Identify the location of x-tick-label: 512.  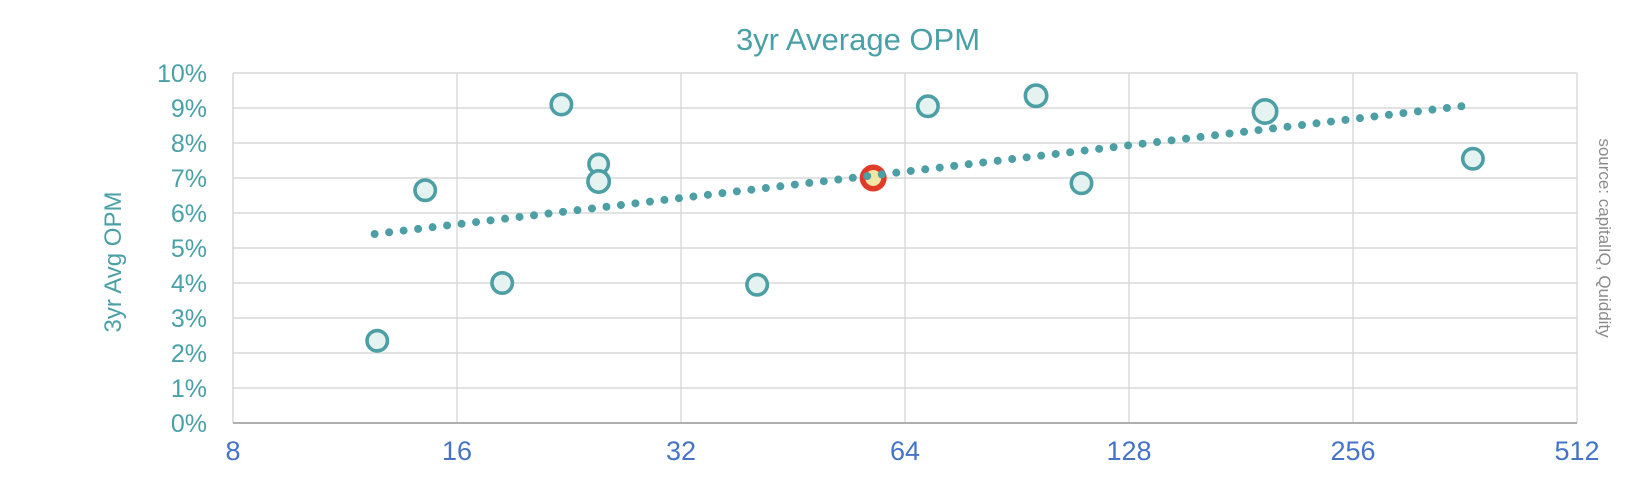
(1576, 451).